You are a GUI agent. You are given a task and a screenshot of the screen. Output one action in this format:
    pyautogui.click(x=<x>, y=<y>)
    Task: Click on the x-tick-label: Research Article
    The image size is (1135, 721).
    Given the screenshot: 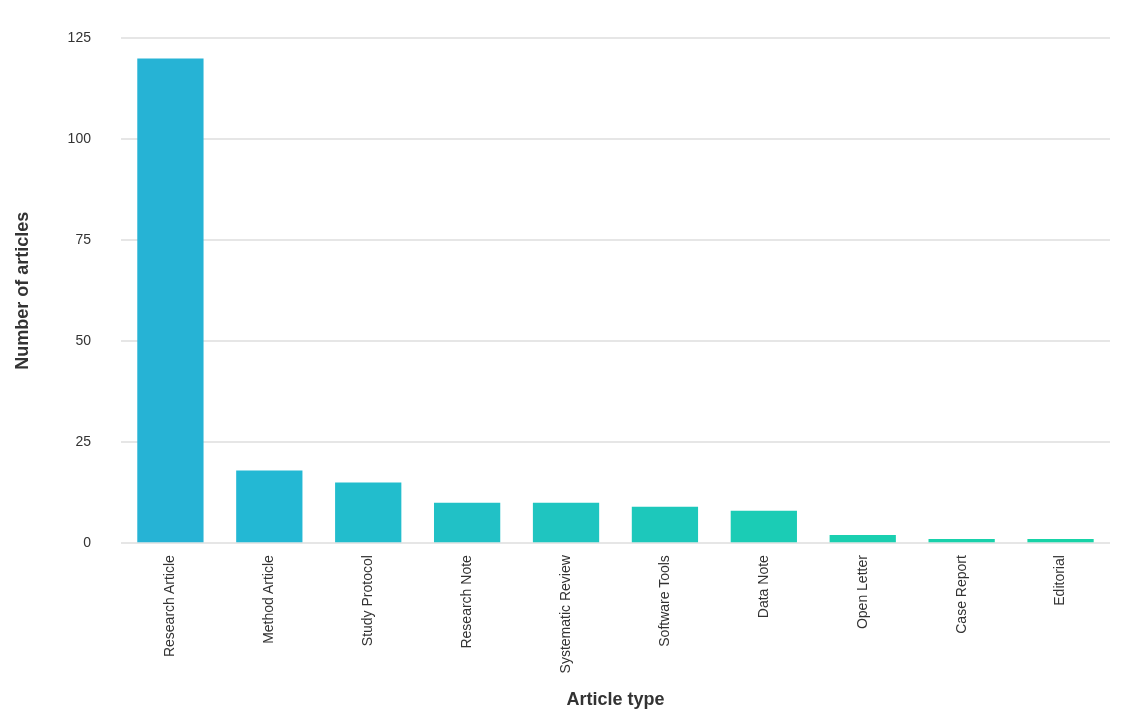 What is the action you would take?
    pyautogui.click(x=169, y=606)
    